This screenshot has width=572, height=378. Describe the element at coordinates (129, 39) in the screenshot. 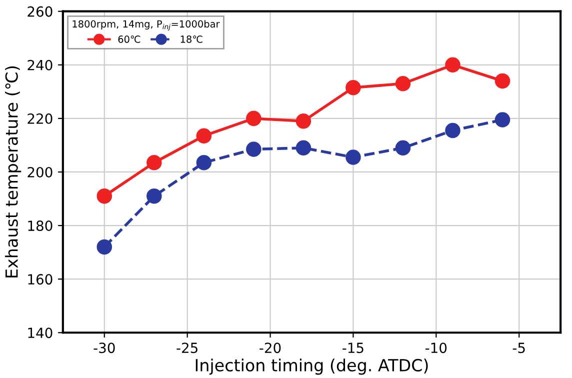

I see `legend-label: 60℃` at that location.